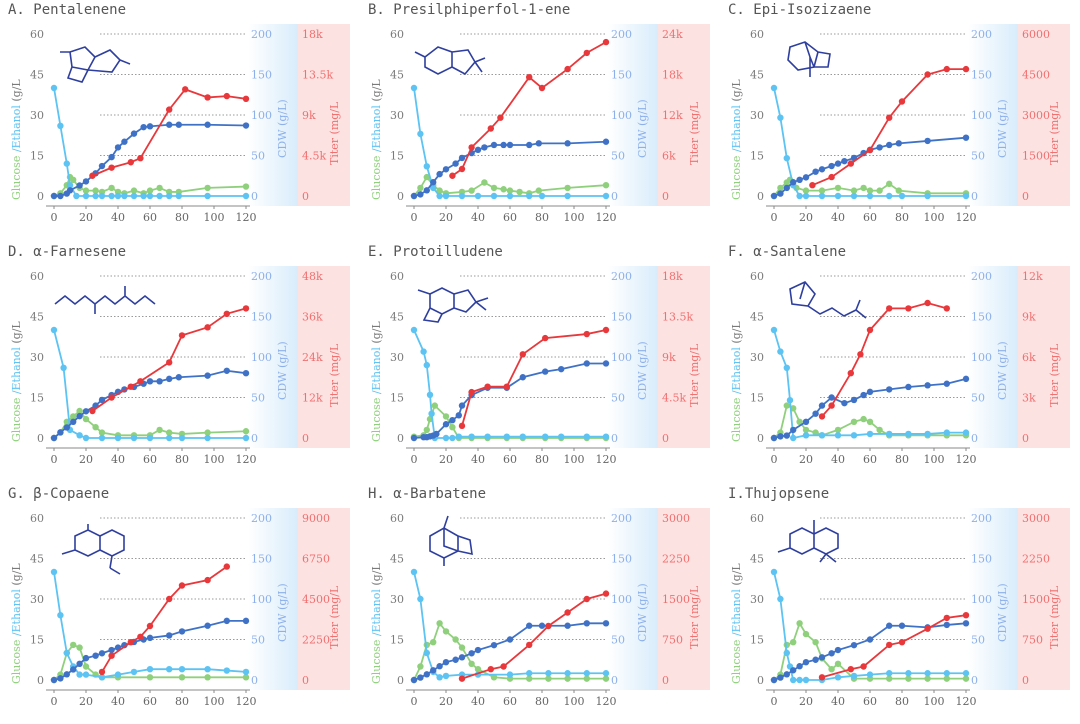 The width and height of the screenshot is (1080, 724). What do you see at coordinates (1002, 128) in the screenshot?
I see `cdw-axis-label: CDW (g/L)` at bounding box center [1002, 128].